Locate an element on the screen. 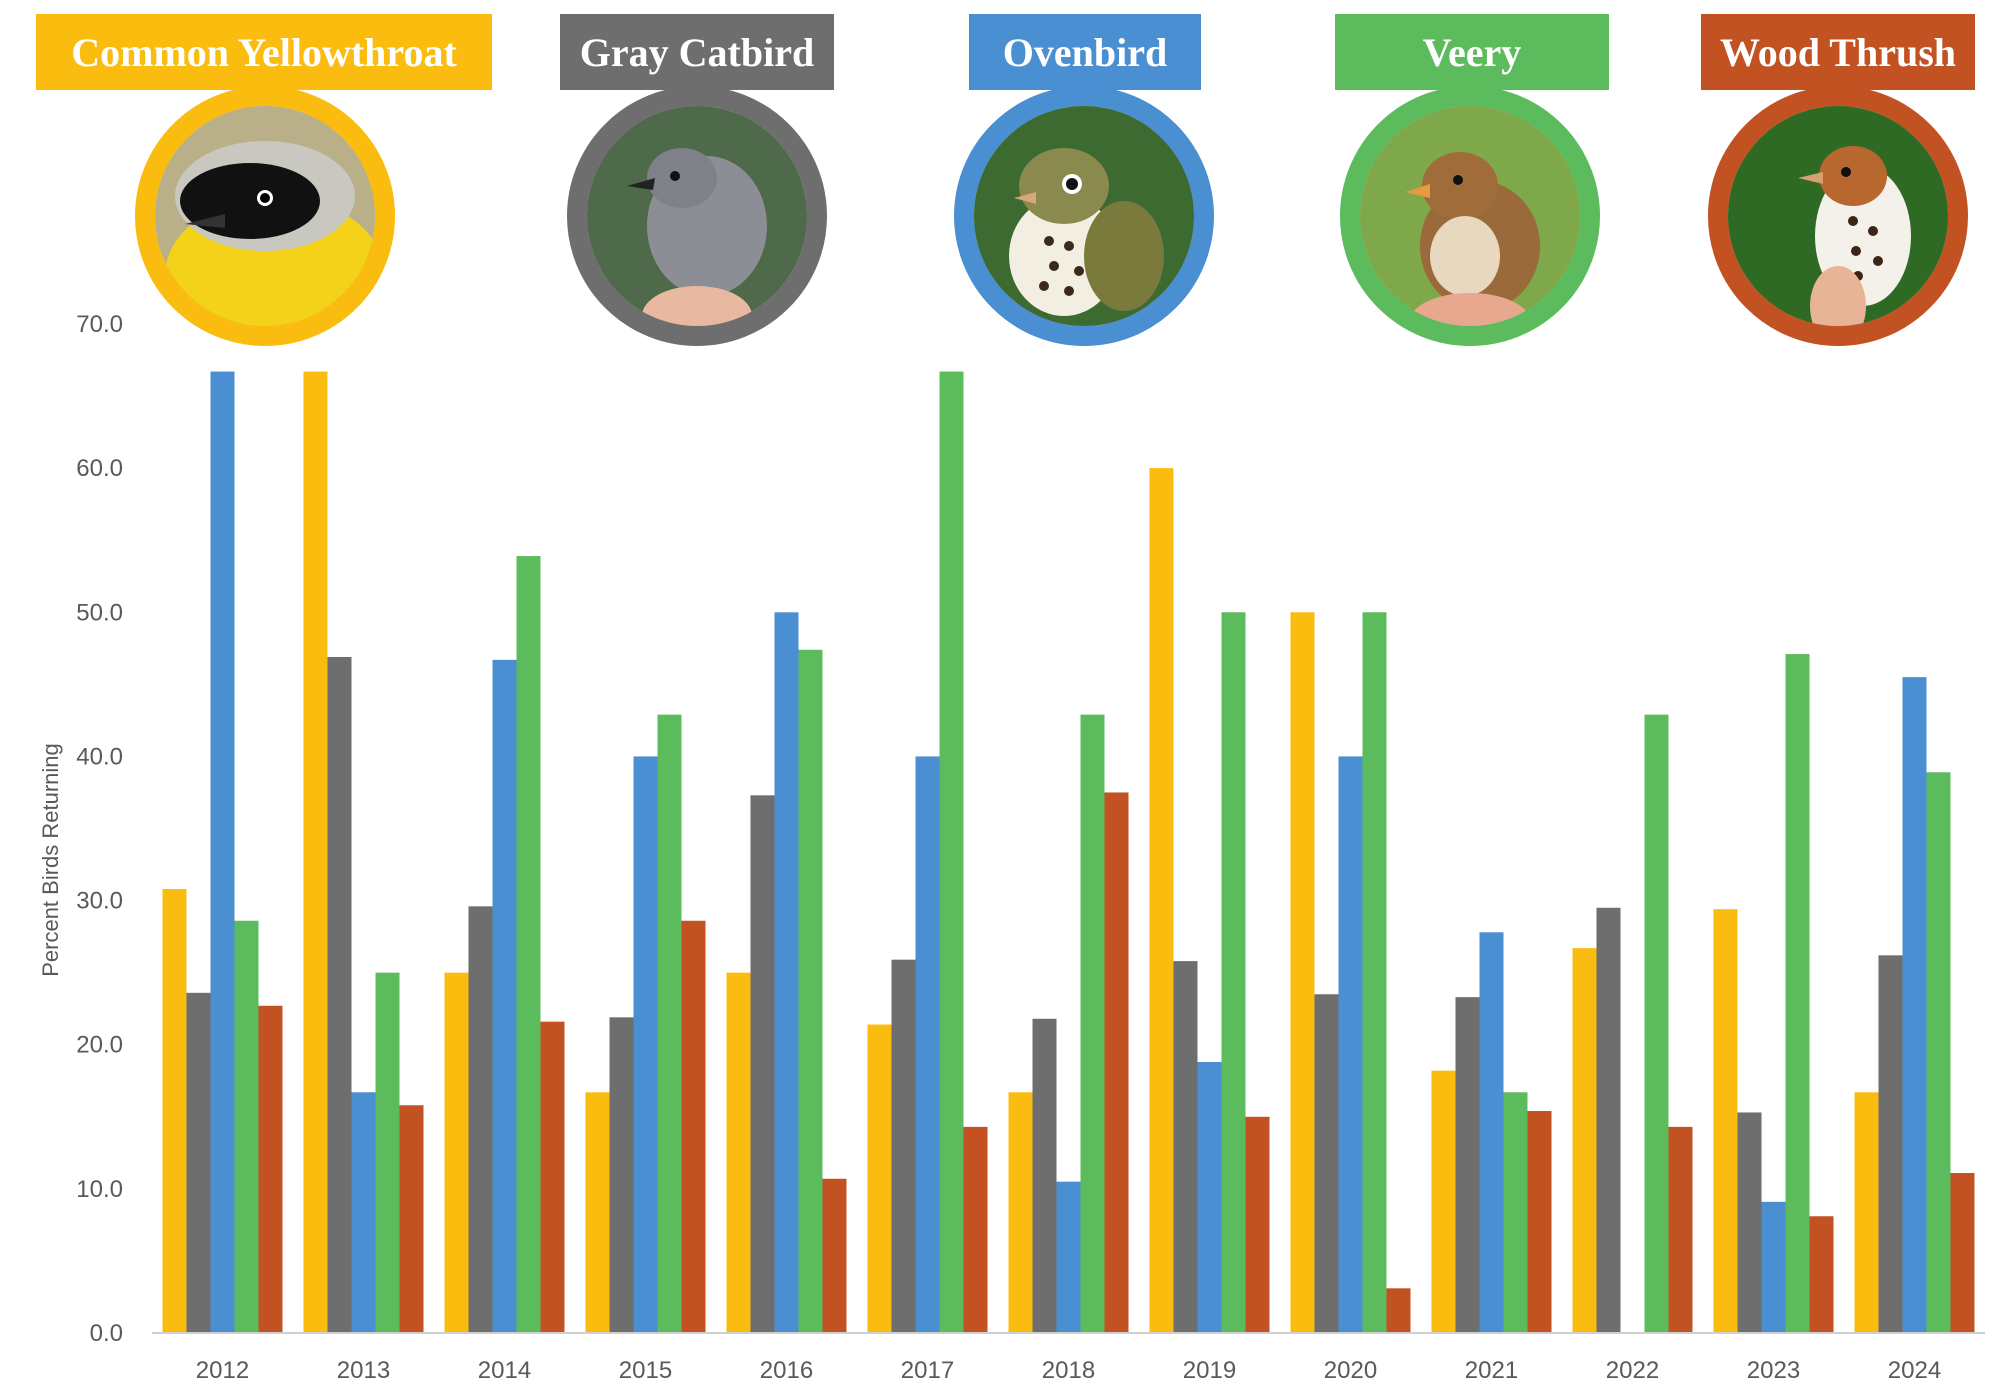  ovenbird-photo is located at coordinates (1084, 216).